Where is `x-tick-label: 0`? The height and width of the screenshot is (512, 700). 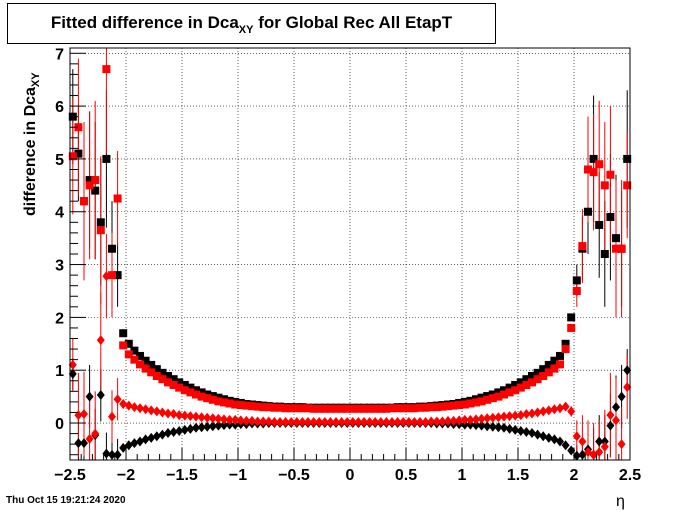 x-tick-label: 0 is located at coordinates (350, 475).